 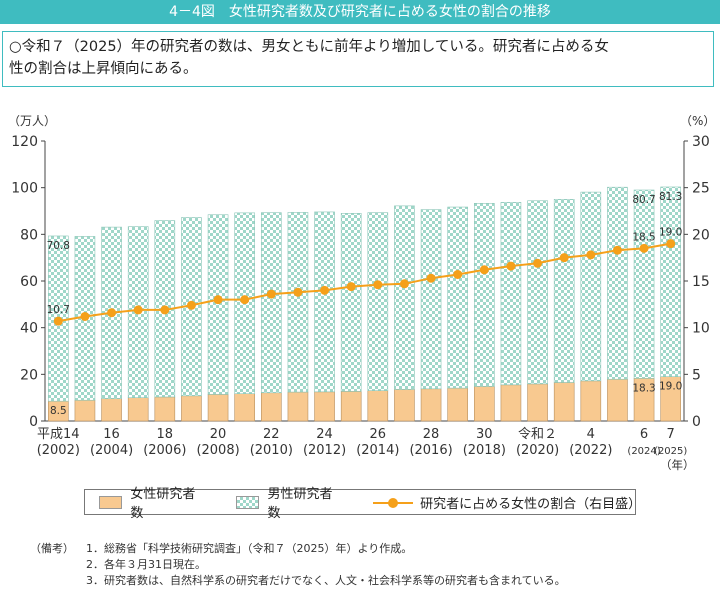 I want to click on ratio-polyline, so click(x=364, y=282).